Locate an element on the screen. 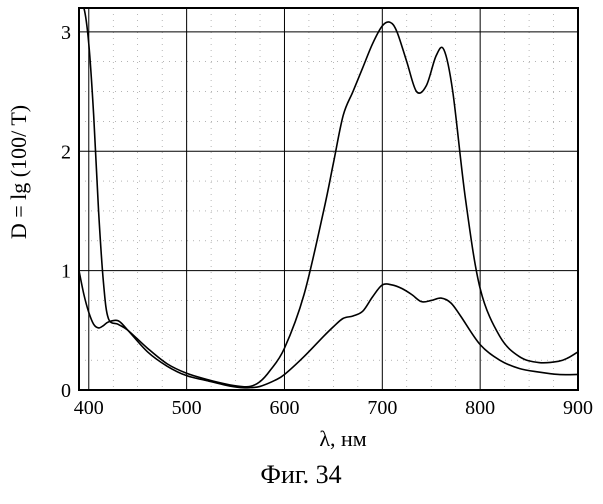 This screenshot has width=603, height=504. y-tick-label: 1 is located at coordinates (66, 272).